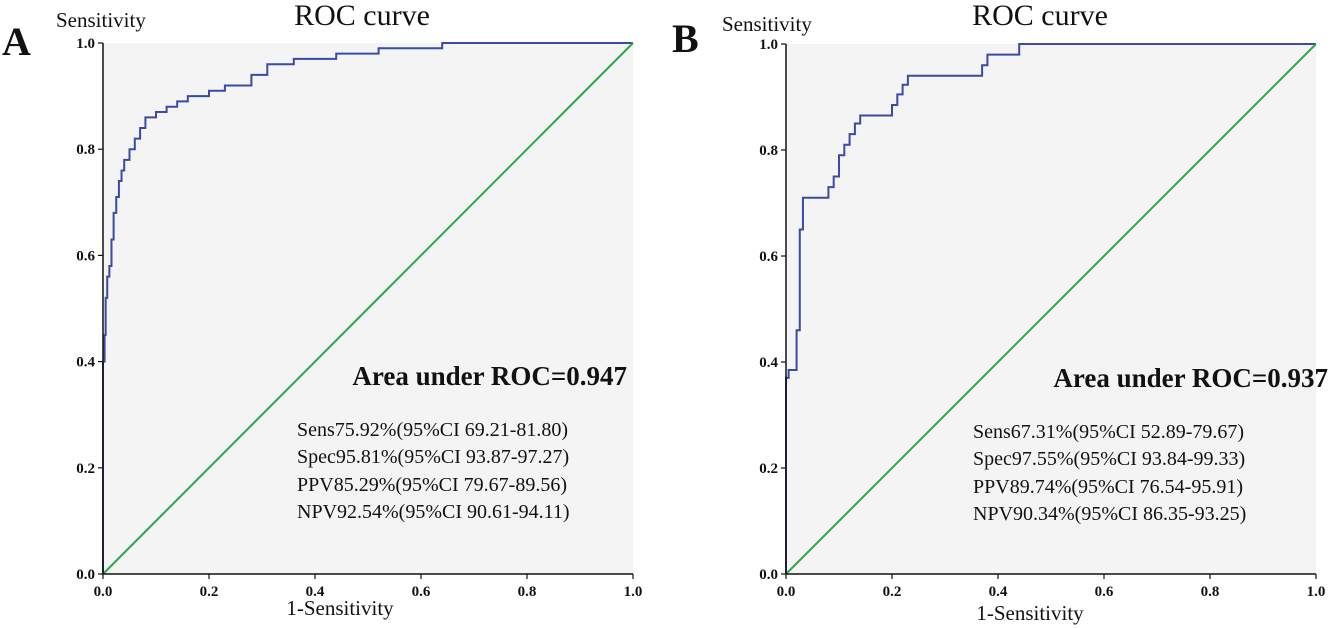 The image size is (1334, 628). I want to click on panel-label: B, so click(685, 38).